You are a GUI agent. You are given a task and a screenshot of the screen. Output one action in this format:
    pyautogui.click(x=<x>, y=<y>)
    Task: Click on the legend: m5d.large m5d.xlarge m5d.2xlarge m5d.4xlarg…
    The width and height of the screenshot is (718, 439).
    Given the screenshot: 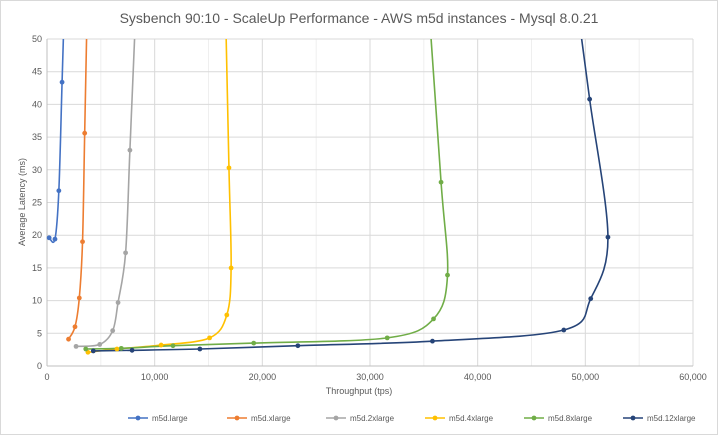 What is the action you would take?
    pyautogui.click(x=412, y=418)
    